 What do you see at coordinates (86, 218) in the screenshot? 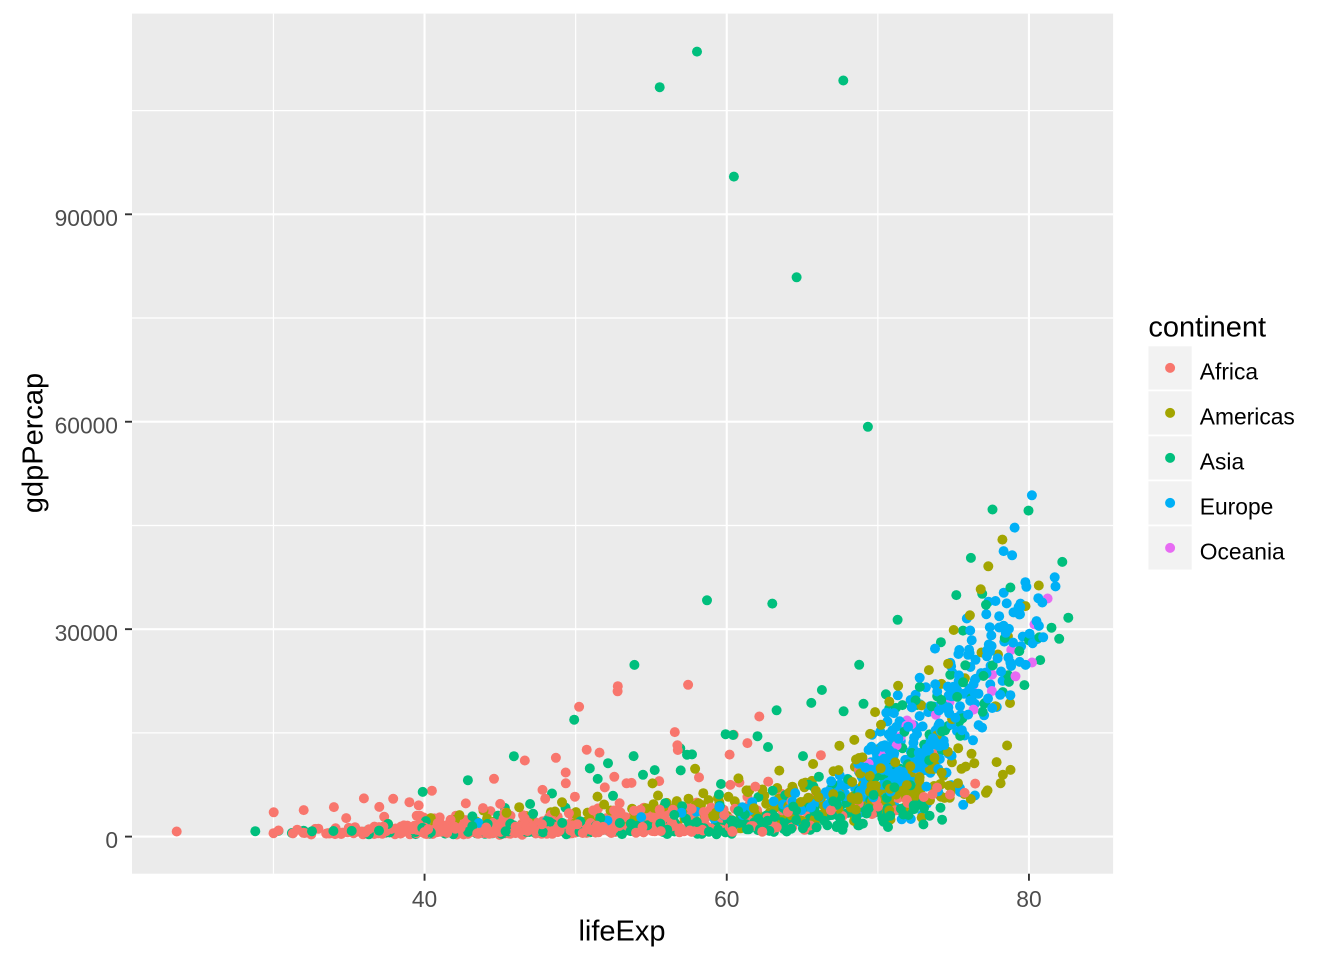
I see `svg-text: 90000` at bounding box center [86, 218].